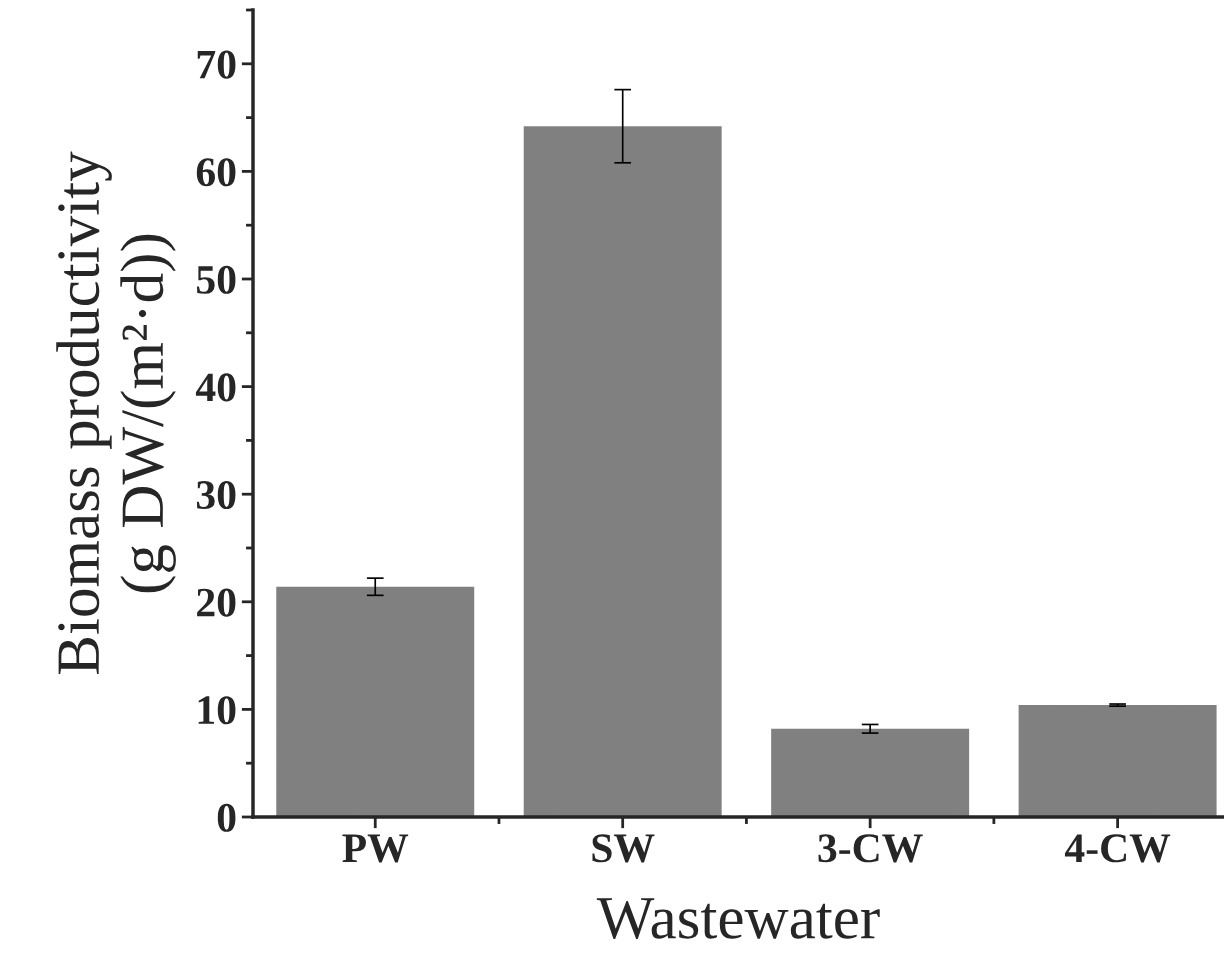  Describe the element at coordinates (216, 64) in the screenshot. I see `y-tick-label: 70` at that location.